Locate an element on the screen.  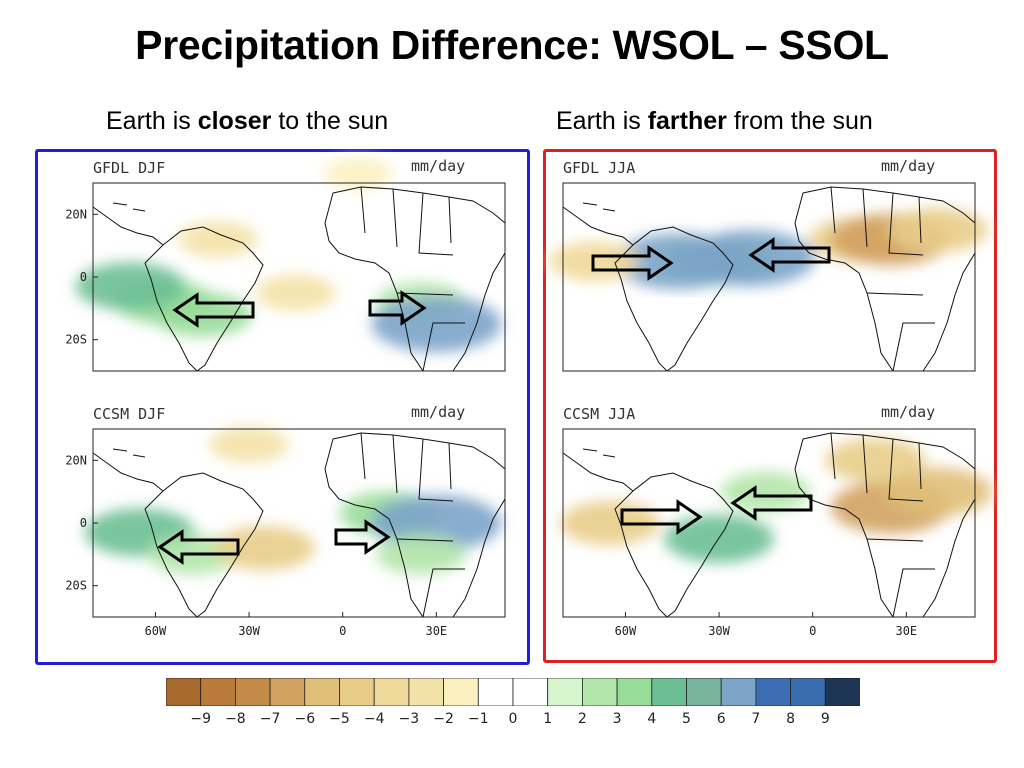
colorbar-tick-label: 3 is located at coordinates (617, 719).